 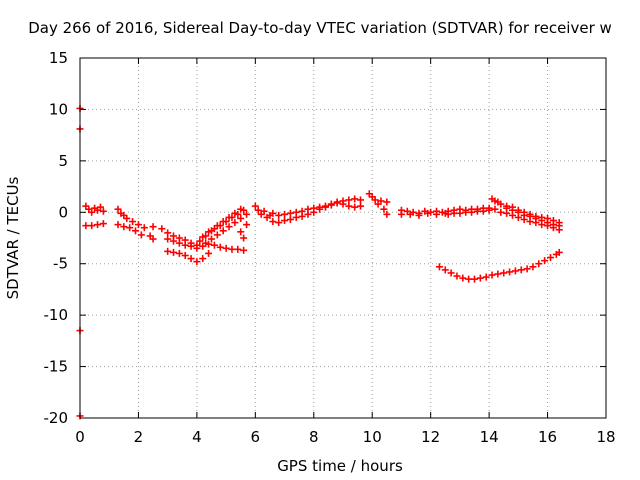 What do you see at coordinates (63, 212) in the screenshot?
I see `y-tick-label: 0` at bounding box center [63, 212].